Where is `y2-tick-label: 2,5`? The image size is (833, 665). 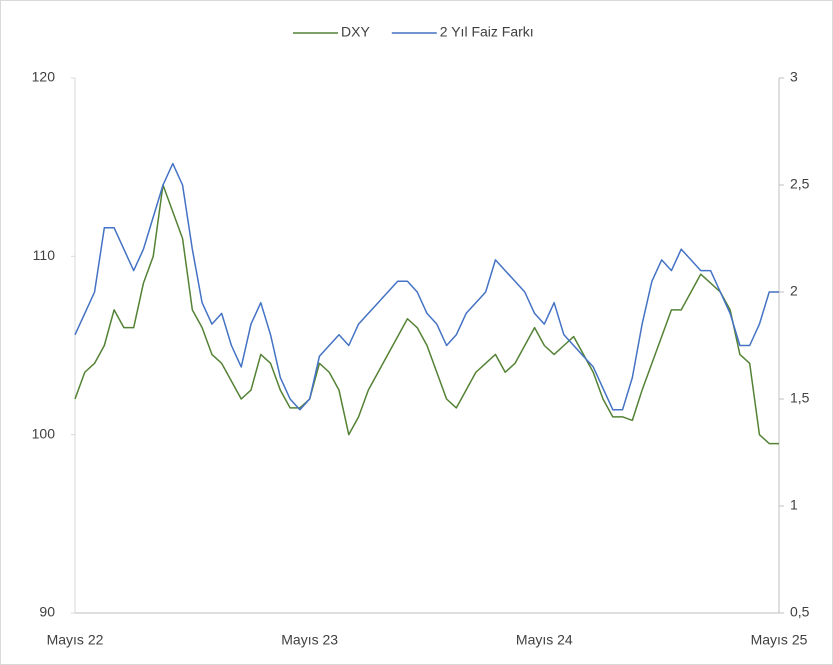 y2-tick-label: 2,5 is located at coordinates (800, 184).